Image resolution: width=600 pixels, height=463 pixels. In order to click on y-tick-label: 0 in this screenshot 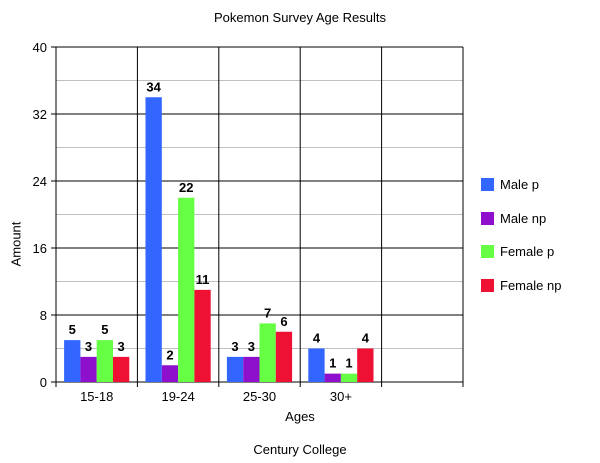, I will do `click(43, 382)`.